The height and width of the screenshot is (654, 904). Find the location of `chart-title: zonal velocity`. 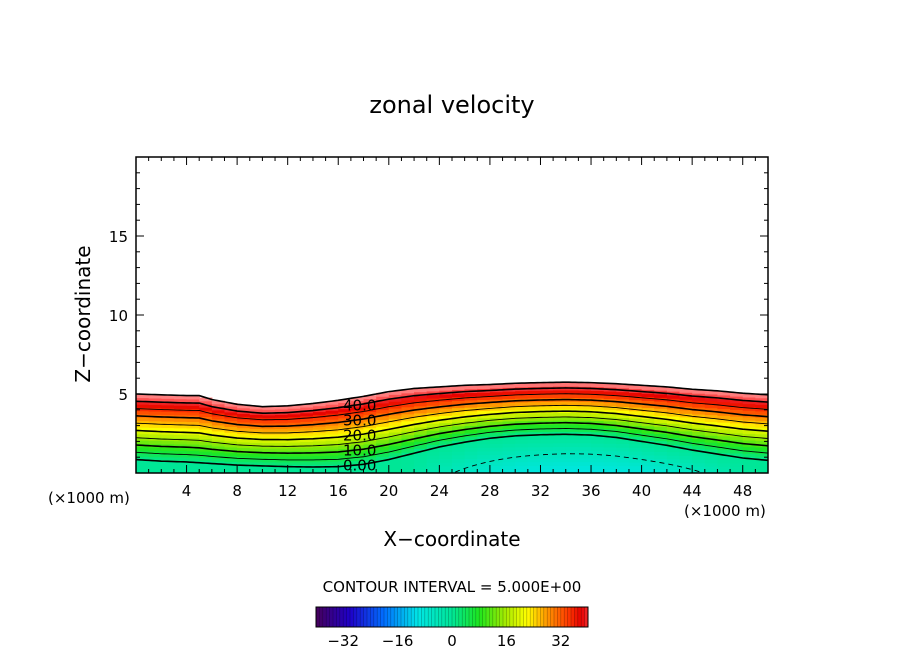

chart-title: zonal velocity is located at coordinates (451, 105).